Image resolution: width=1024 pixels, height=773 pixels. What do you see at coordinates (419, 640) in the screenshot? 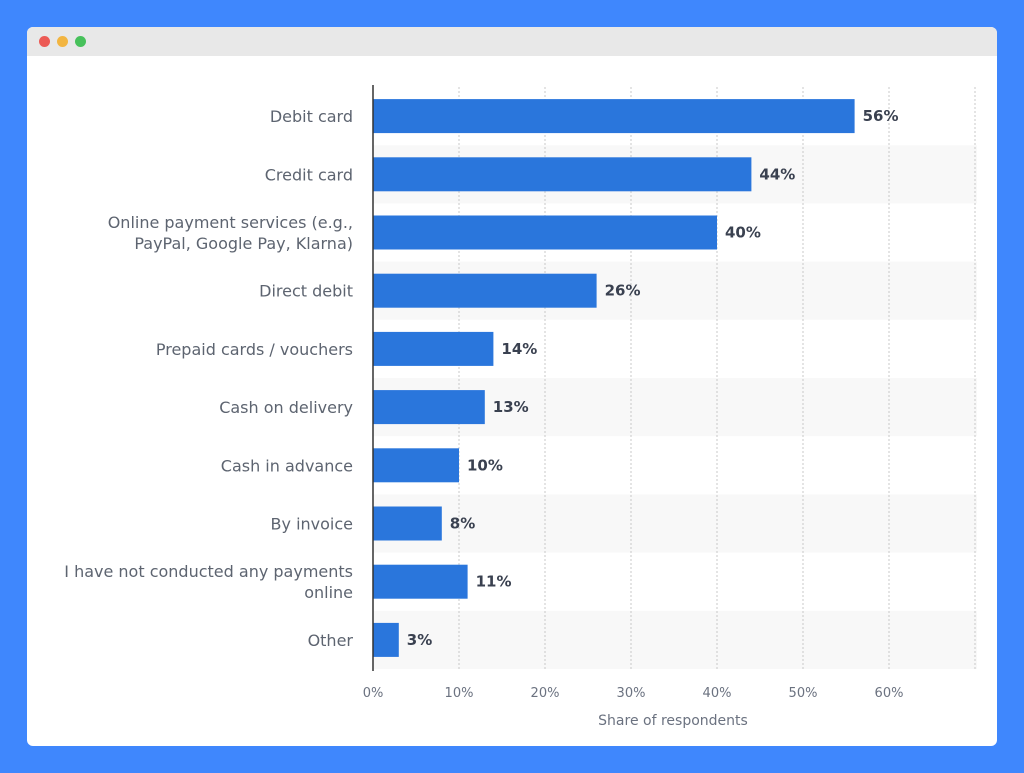
I see `value-label: 3%` at bounding box center [419, 640].